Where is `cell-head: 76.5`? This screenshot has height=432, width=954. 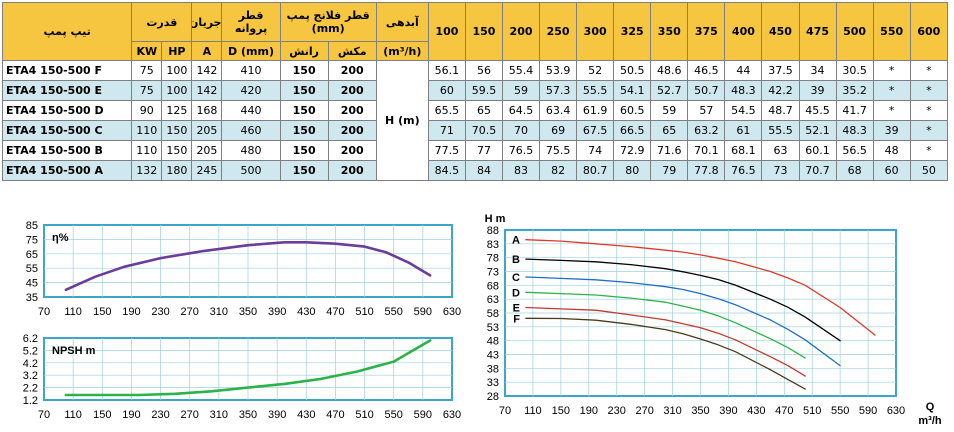 cell-head: 76.5 is located at coordinates (743, 170).